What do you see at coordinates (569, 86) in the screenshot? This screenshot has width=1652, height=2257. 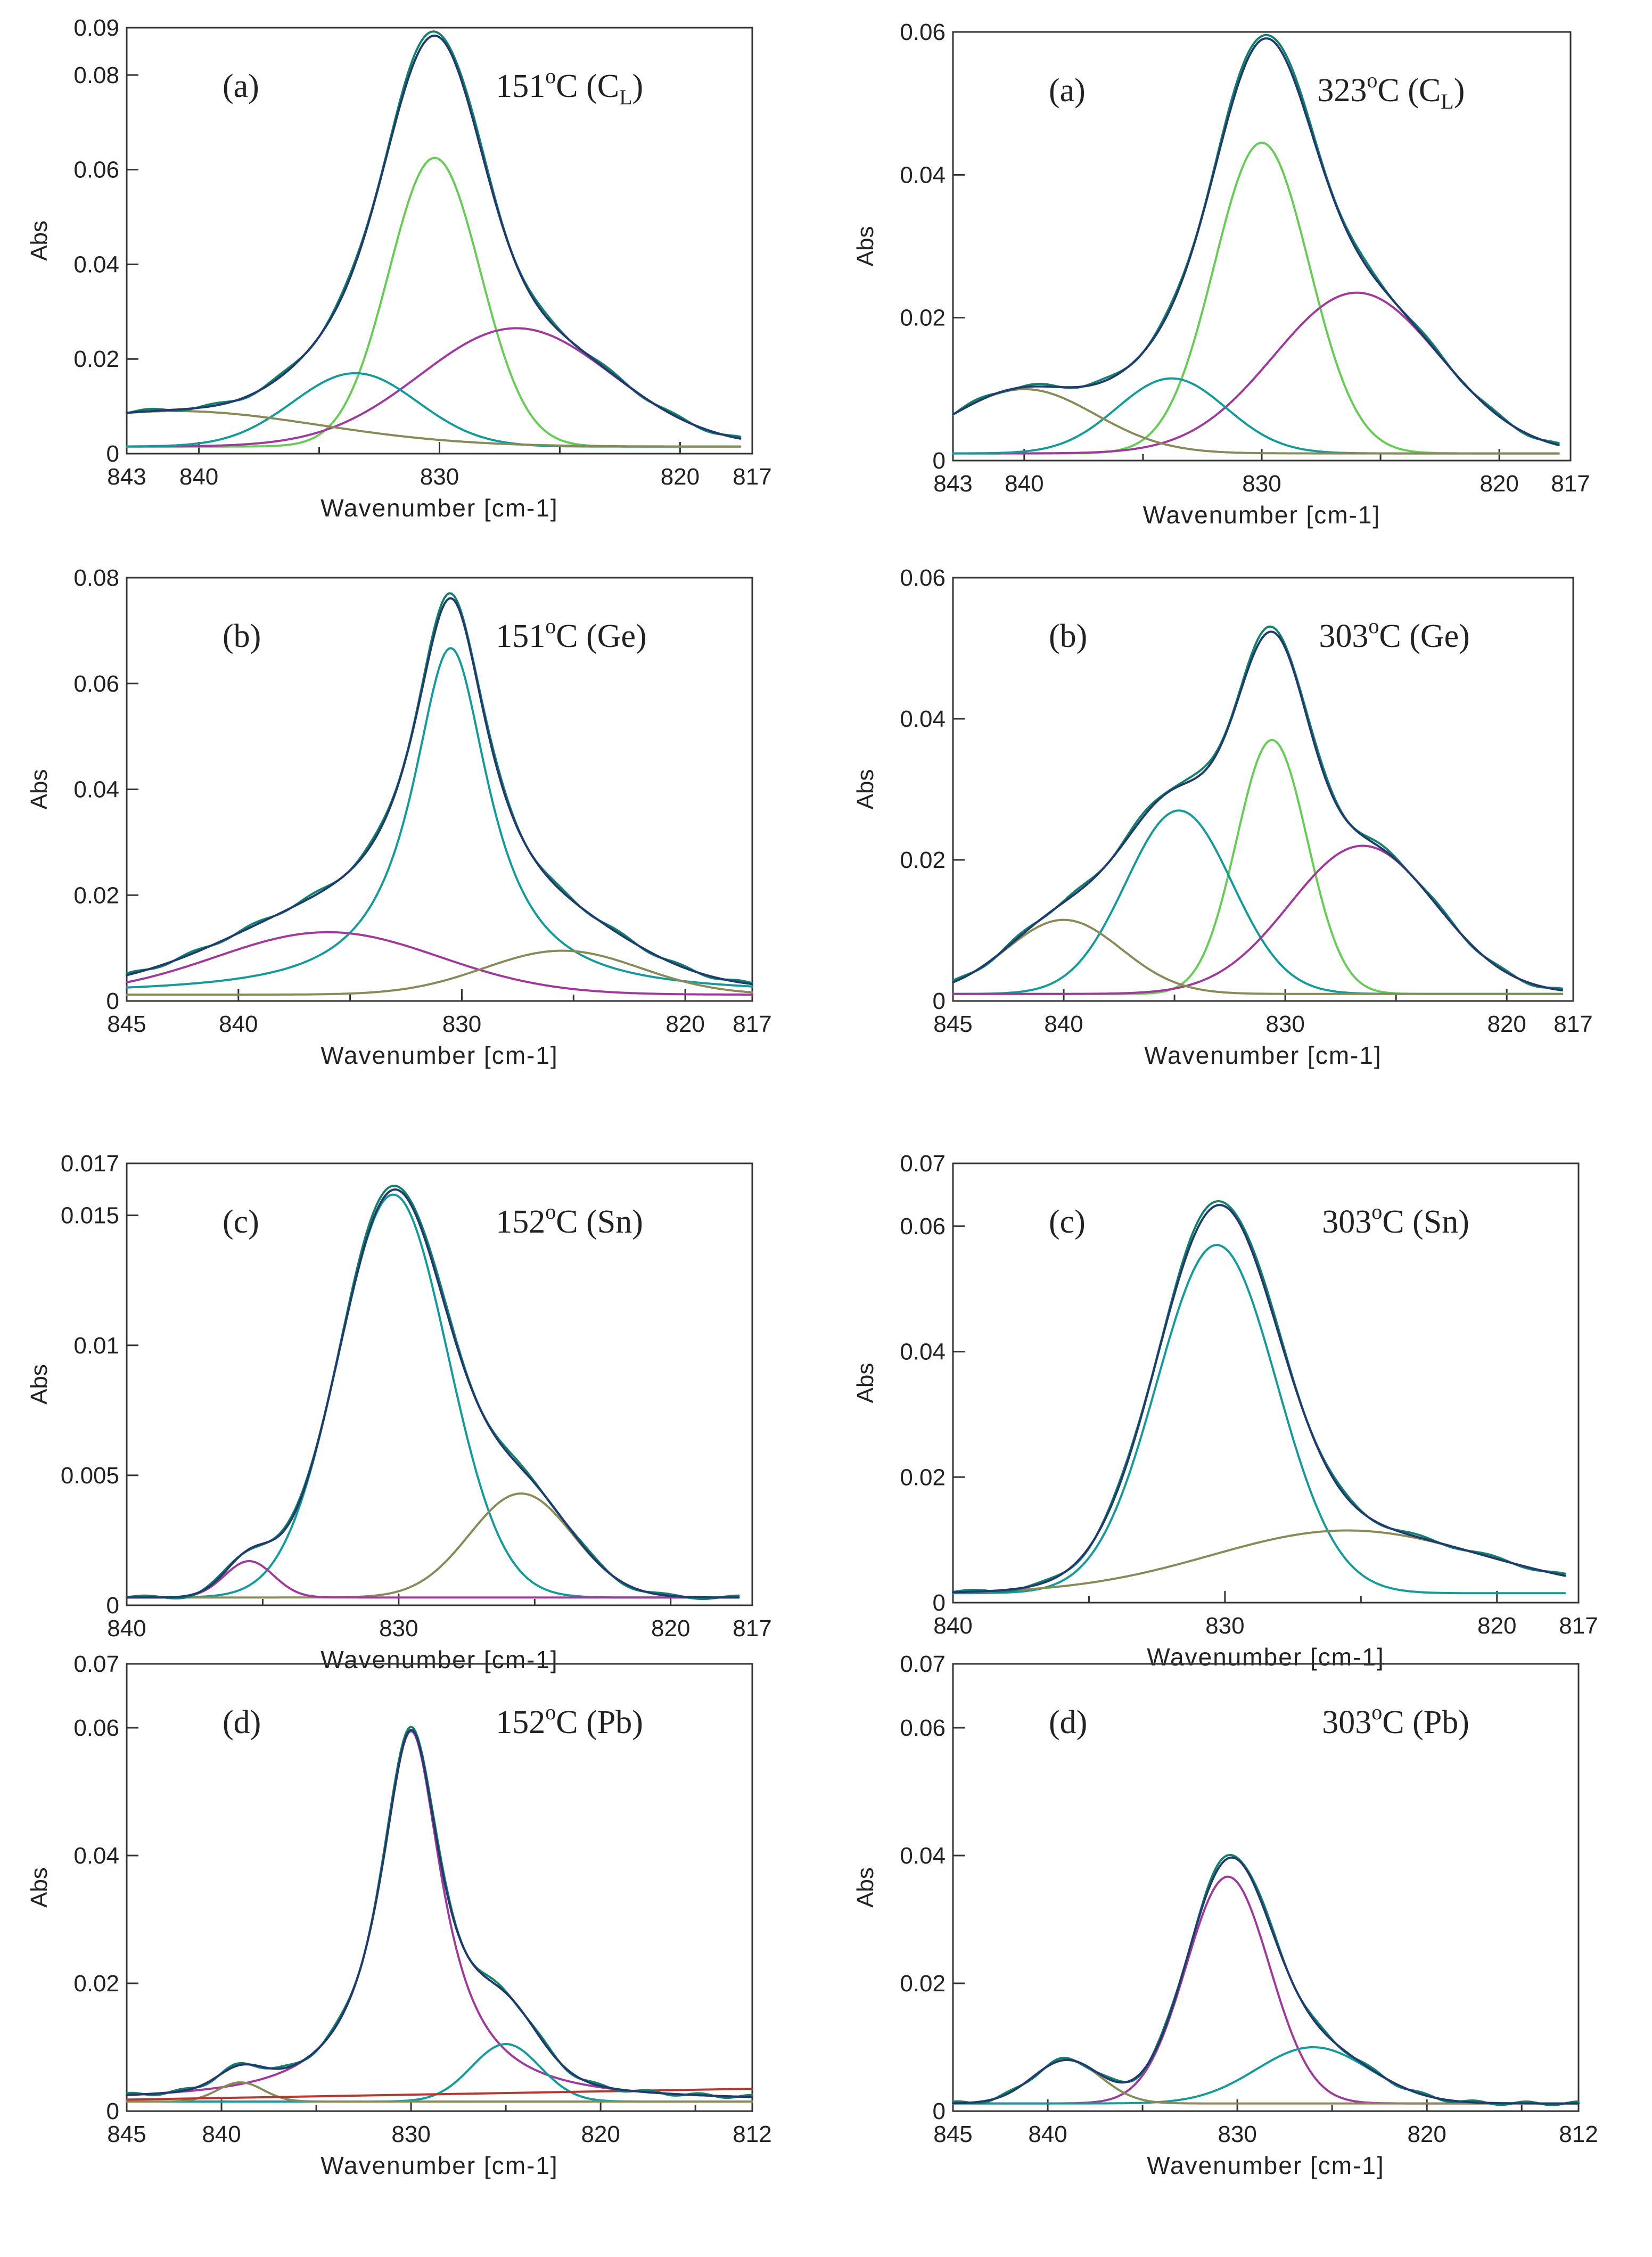 I see `panel-title: 151oC (CL)` at bounding box center [569, 86].